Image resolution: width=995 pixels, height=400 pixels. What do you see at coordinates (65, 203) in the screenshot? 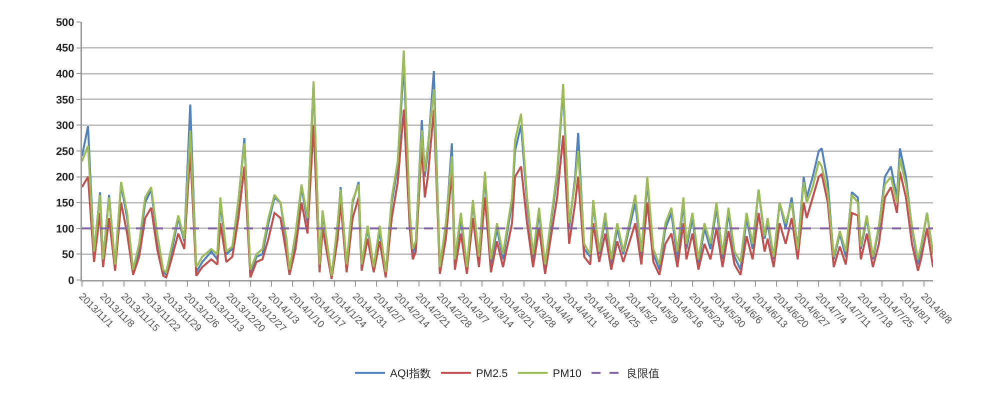
I see `y-tick-label: 150` at bounding box center [65, 203].